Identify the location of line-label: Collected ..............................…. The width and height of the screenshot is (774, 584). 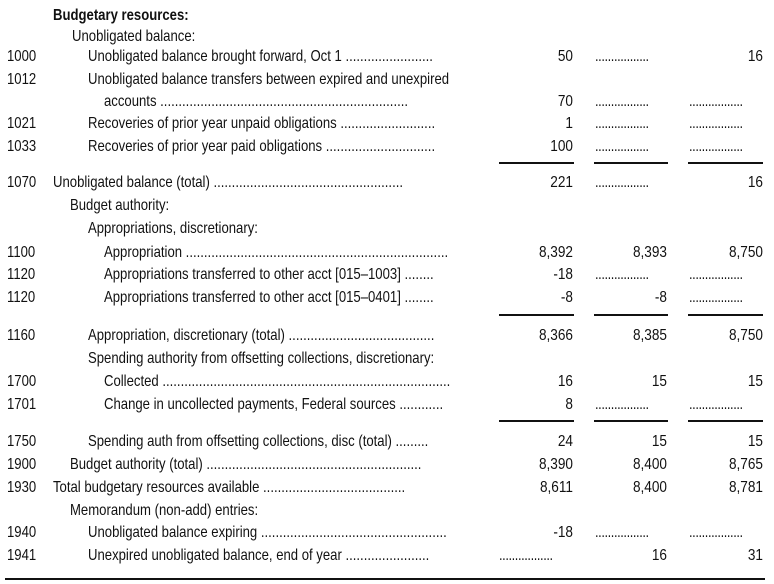
(277, 381).